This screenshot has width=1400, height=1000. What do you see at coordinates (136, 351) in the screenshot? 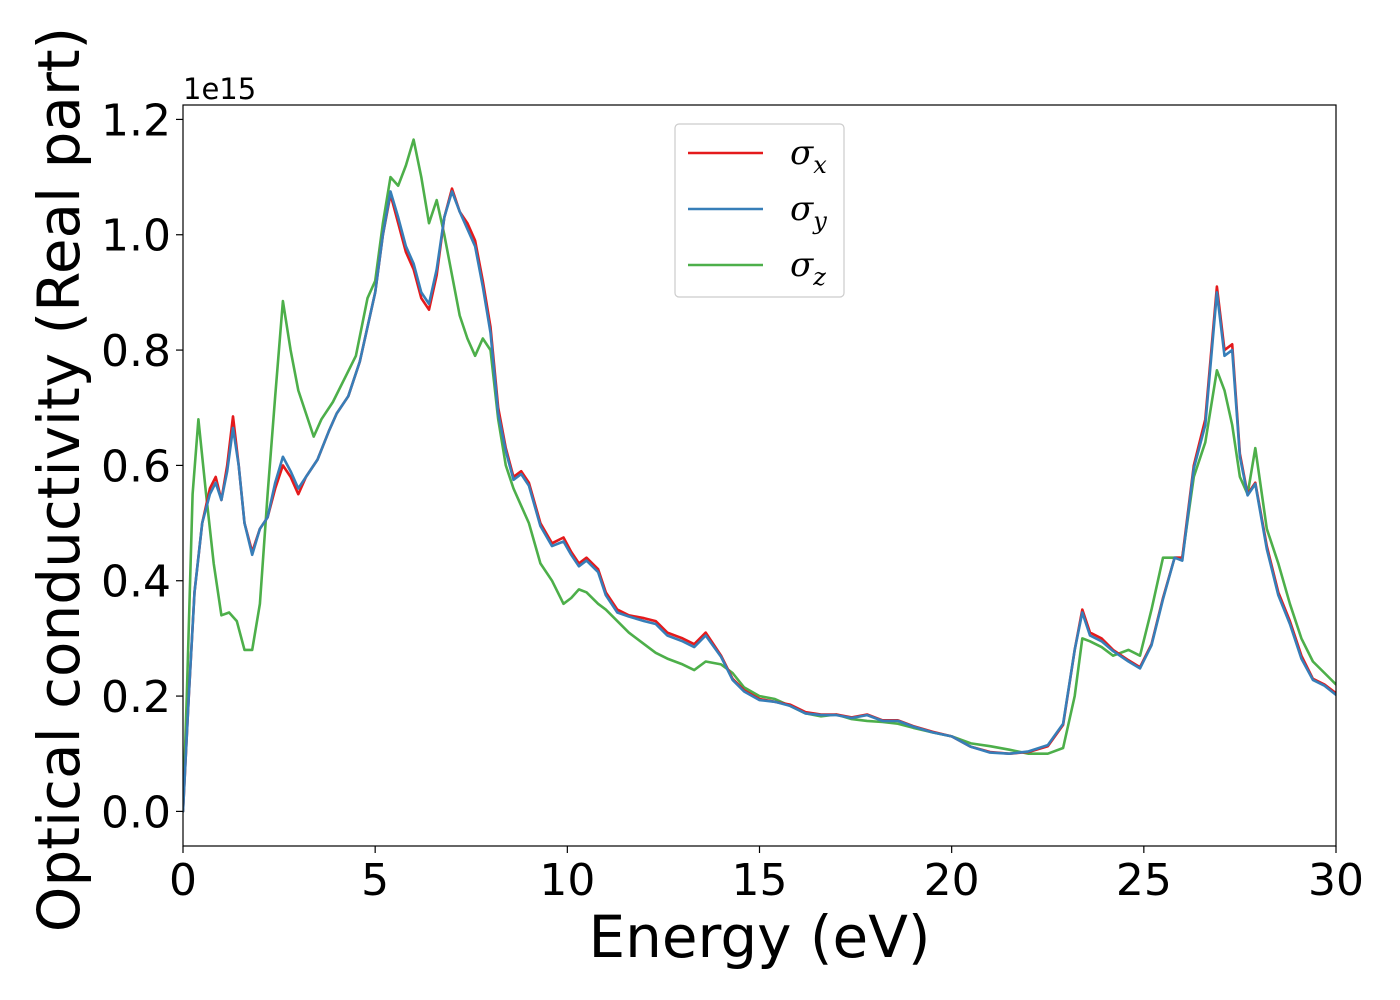
I see `y-tick-label: 0.8` at bounding box center [136, 351].